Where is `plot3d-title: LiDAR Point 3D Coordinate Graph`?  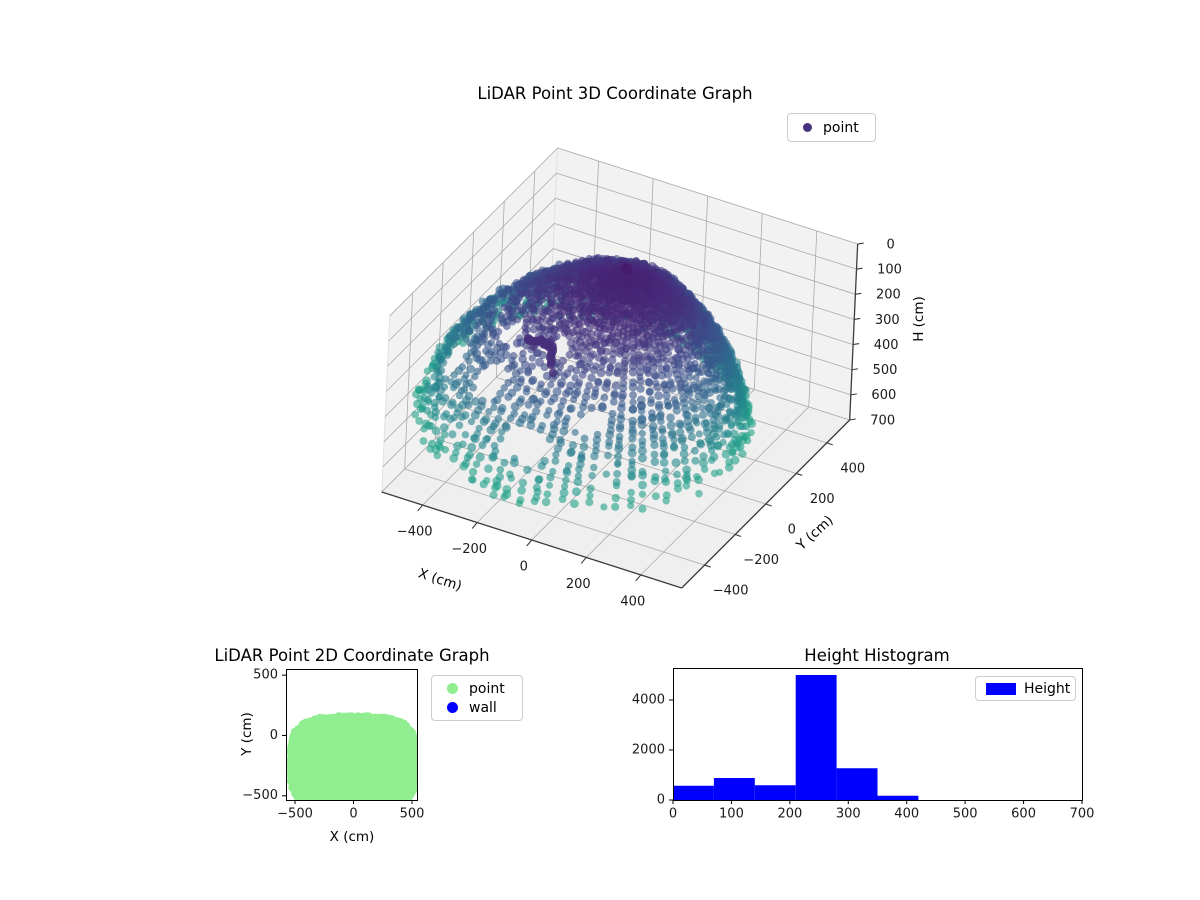 plot3d-title: LiDAR Point 3D Coordinate Graph is located at coordinates (615, 93).